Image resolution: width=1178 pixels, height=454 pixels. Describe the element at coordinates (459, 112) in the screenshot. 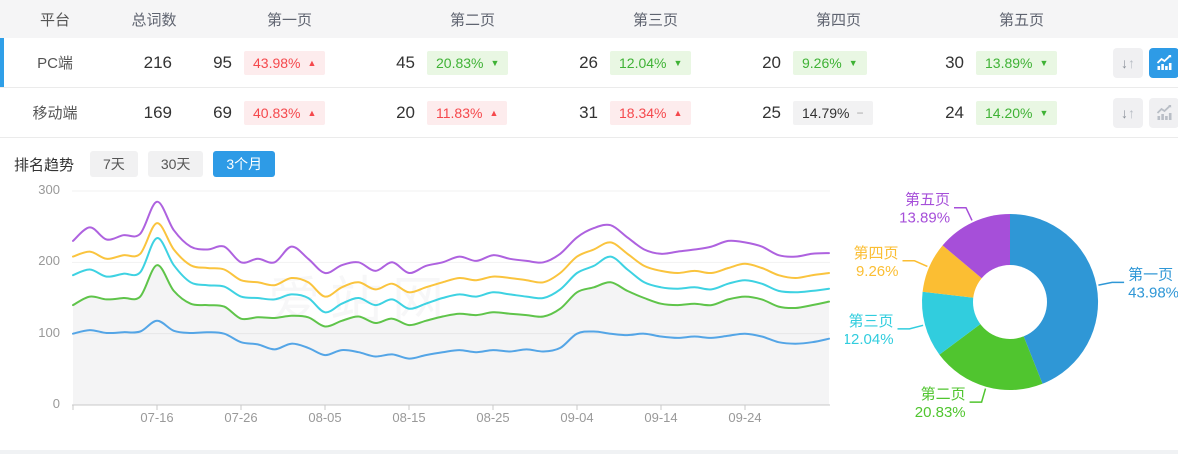

I see `pct-value: 11.83%` at that location.